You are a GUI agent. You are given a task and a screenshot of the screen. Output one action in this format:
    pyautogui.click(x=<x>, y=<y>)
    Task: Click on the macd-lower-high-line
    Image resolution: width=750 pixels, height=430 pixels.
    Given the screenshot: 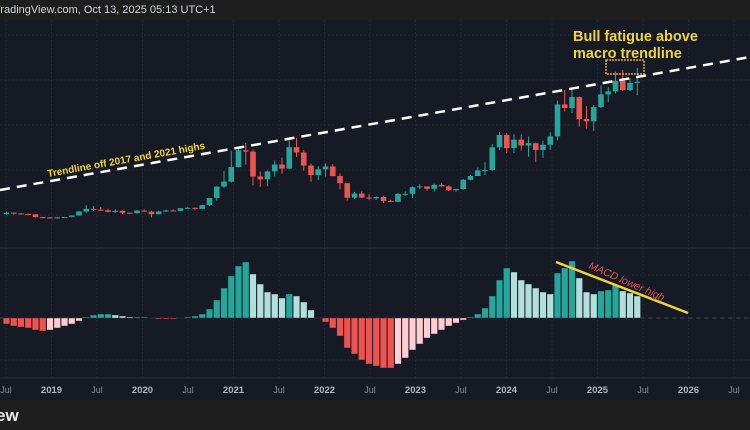 What is the action you would take?
    pyautogui.click(x=622, y=287)
    